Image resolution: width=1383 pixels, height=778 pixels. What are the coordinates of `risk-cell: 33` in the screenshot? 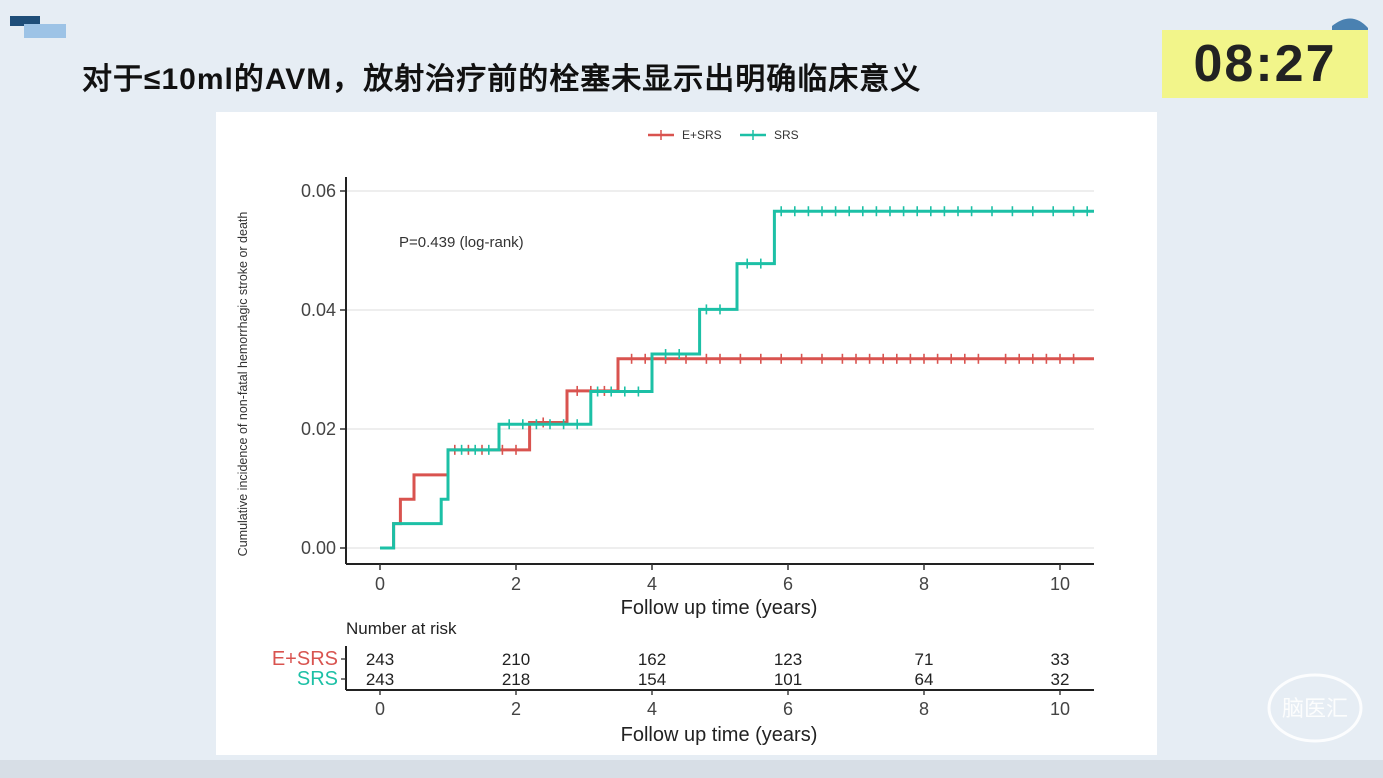 It's located at (1060, 659).